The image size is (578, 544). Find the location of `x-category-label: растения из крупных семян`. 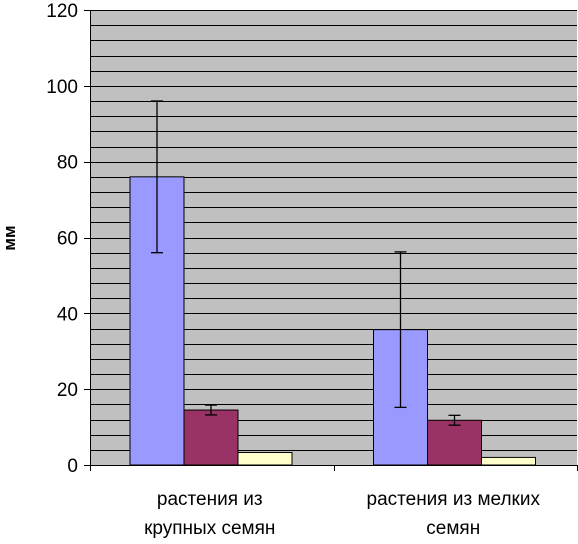

x-category-label: растения из крупных семян is located at coordinates (209, 514).